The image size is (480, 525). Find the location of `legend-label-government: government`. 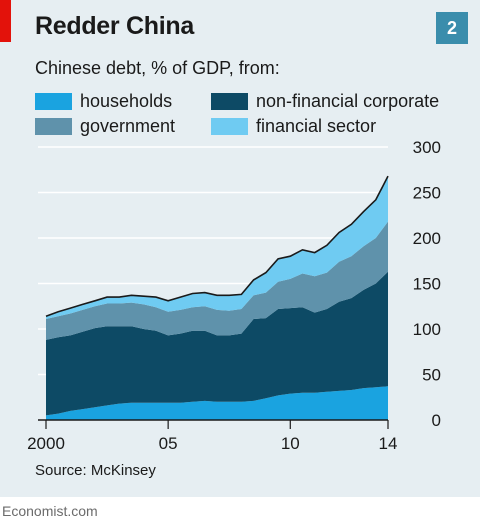

legend-label-government: government is located at coordinates (128, 125).